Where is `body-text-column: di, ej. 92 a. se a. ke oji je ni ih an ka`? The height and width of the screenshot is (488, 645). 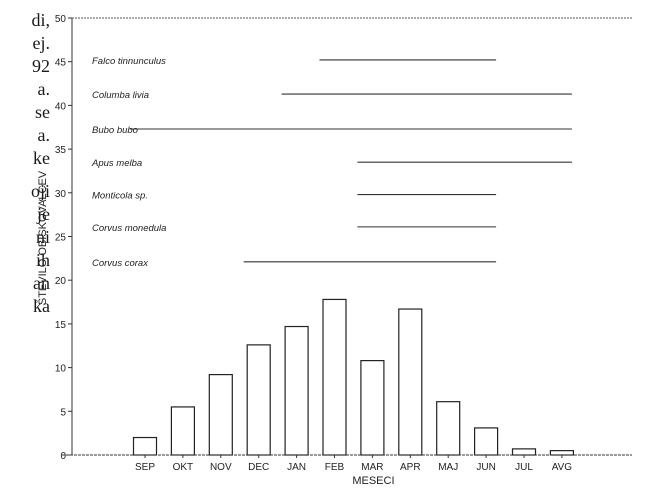 body-text-column: di, ej. 92 a. se a. ke oji je ni ih an ka is located at coordinates (26, 244).